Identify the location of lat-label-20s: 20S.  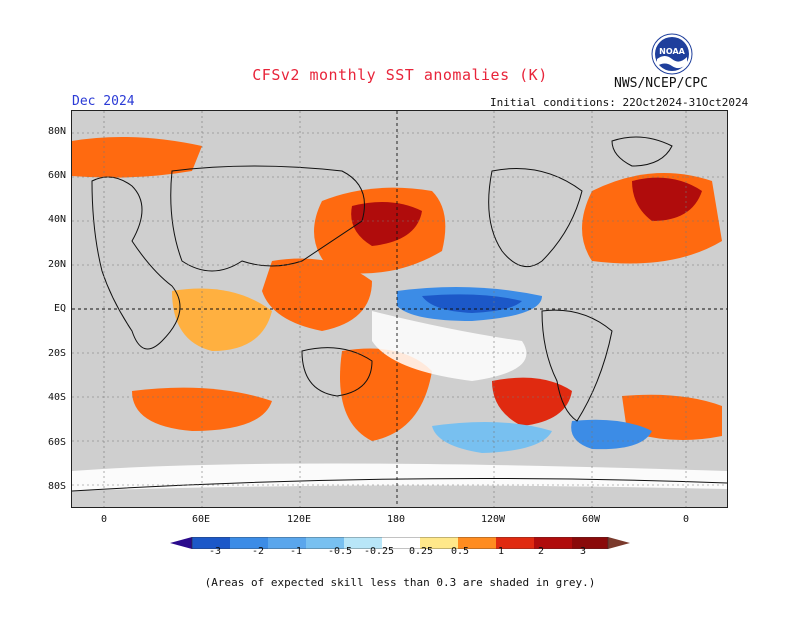
(56, 353).